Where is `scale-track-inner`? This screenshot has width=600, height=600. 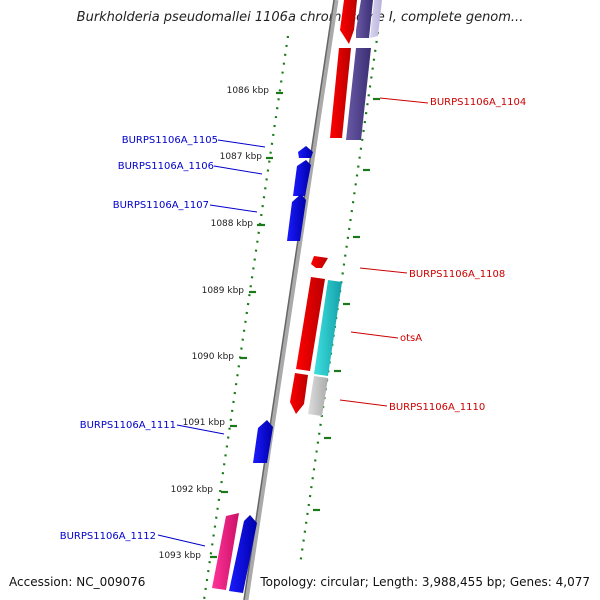
scale-track-inner is located at coordinates (246, 317).